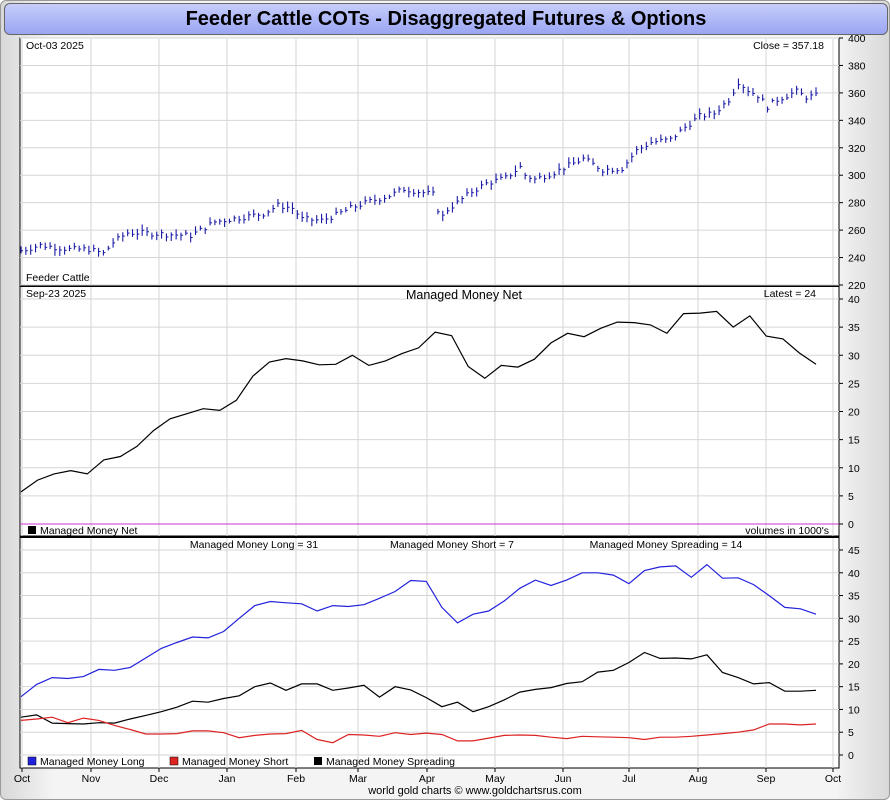  What do you see at coordinates (174, 761) in the screenshot?
I see `short-legend-swatch` at bounding box center [174, 761].